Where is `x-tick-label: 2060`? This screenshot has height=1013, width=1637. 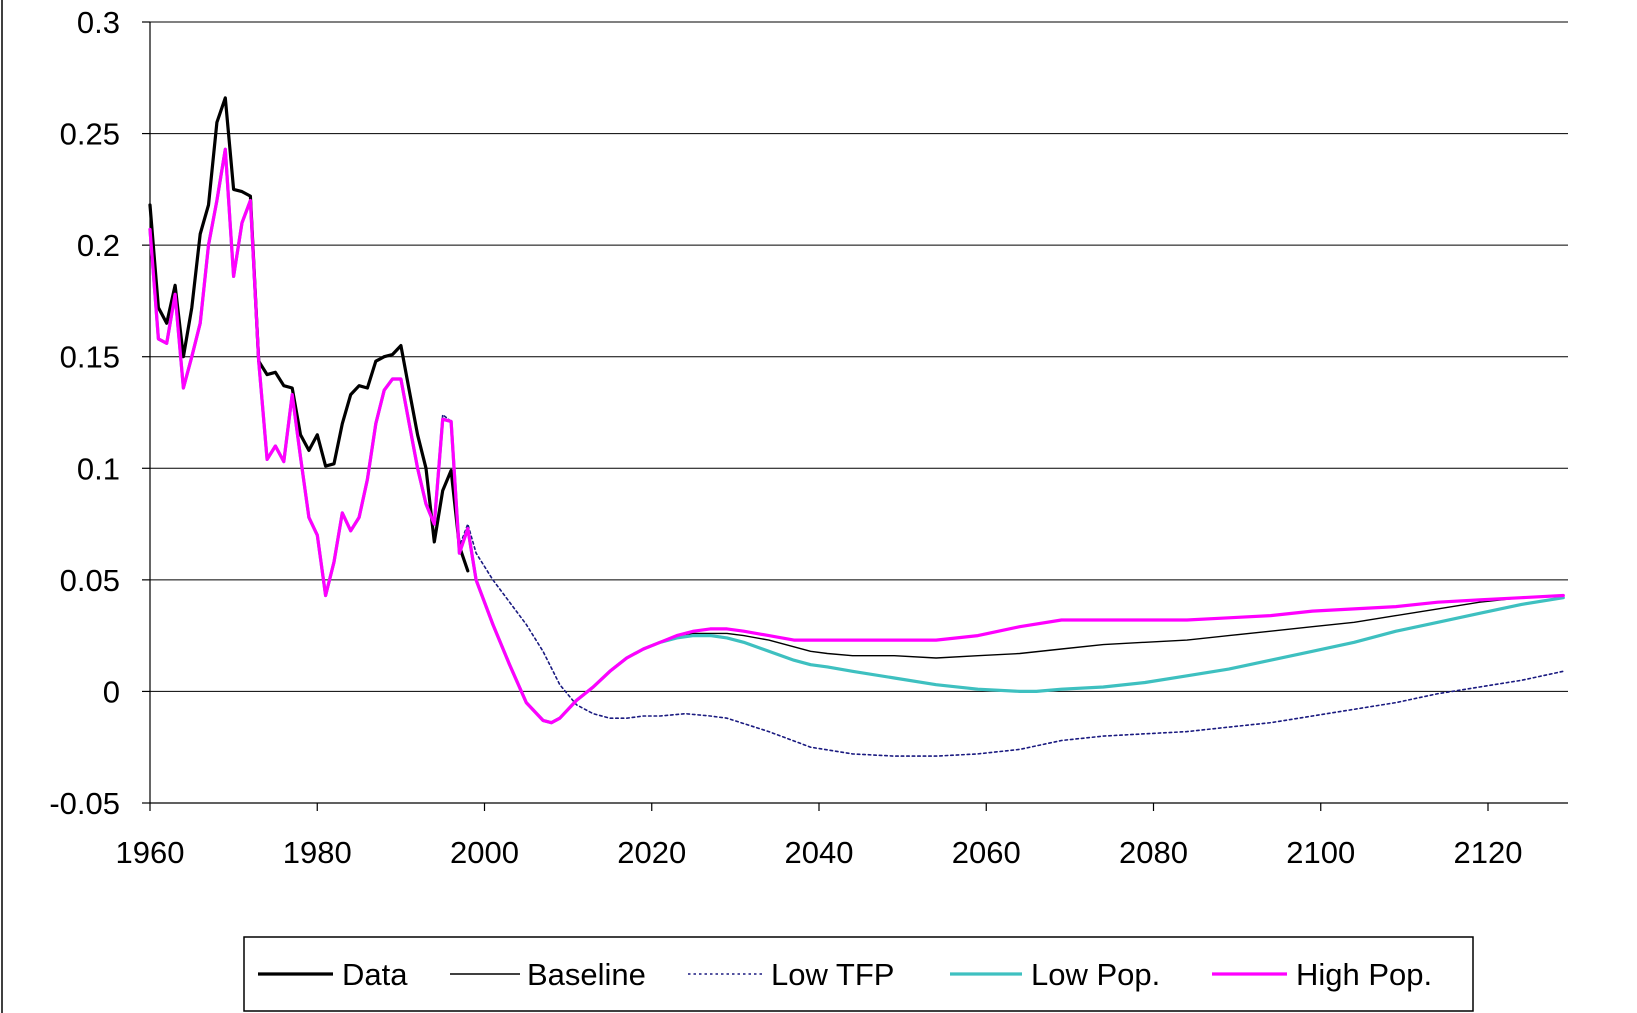 x-tick-label: 2060 is located at coordinates (986, 852).